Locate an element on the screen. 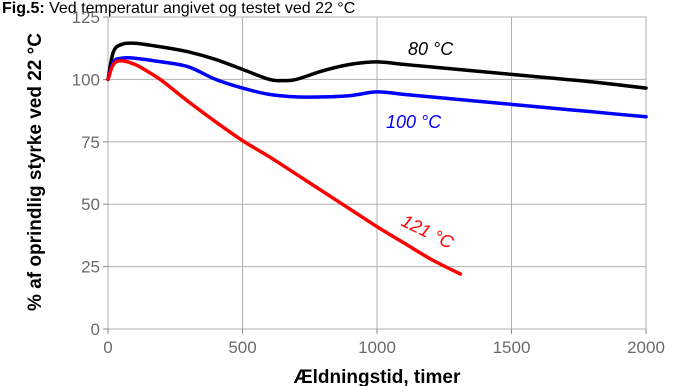 Image resolution: width=674 pixels, height=386 pixels. figure-number: Fig.5: is located at coordinates (23, 8).